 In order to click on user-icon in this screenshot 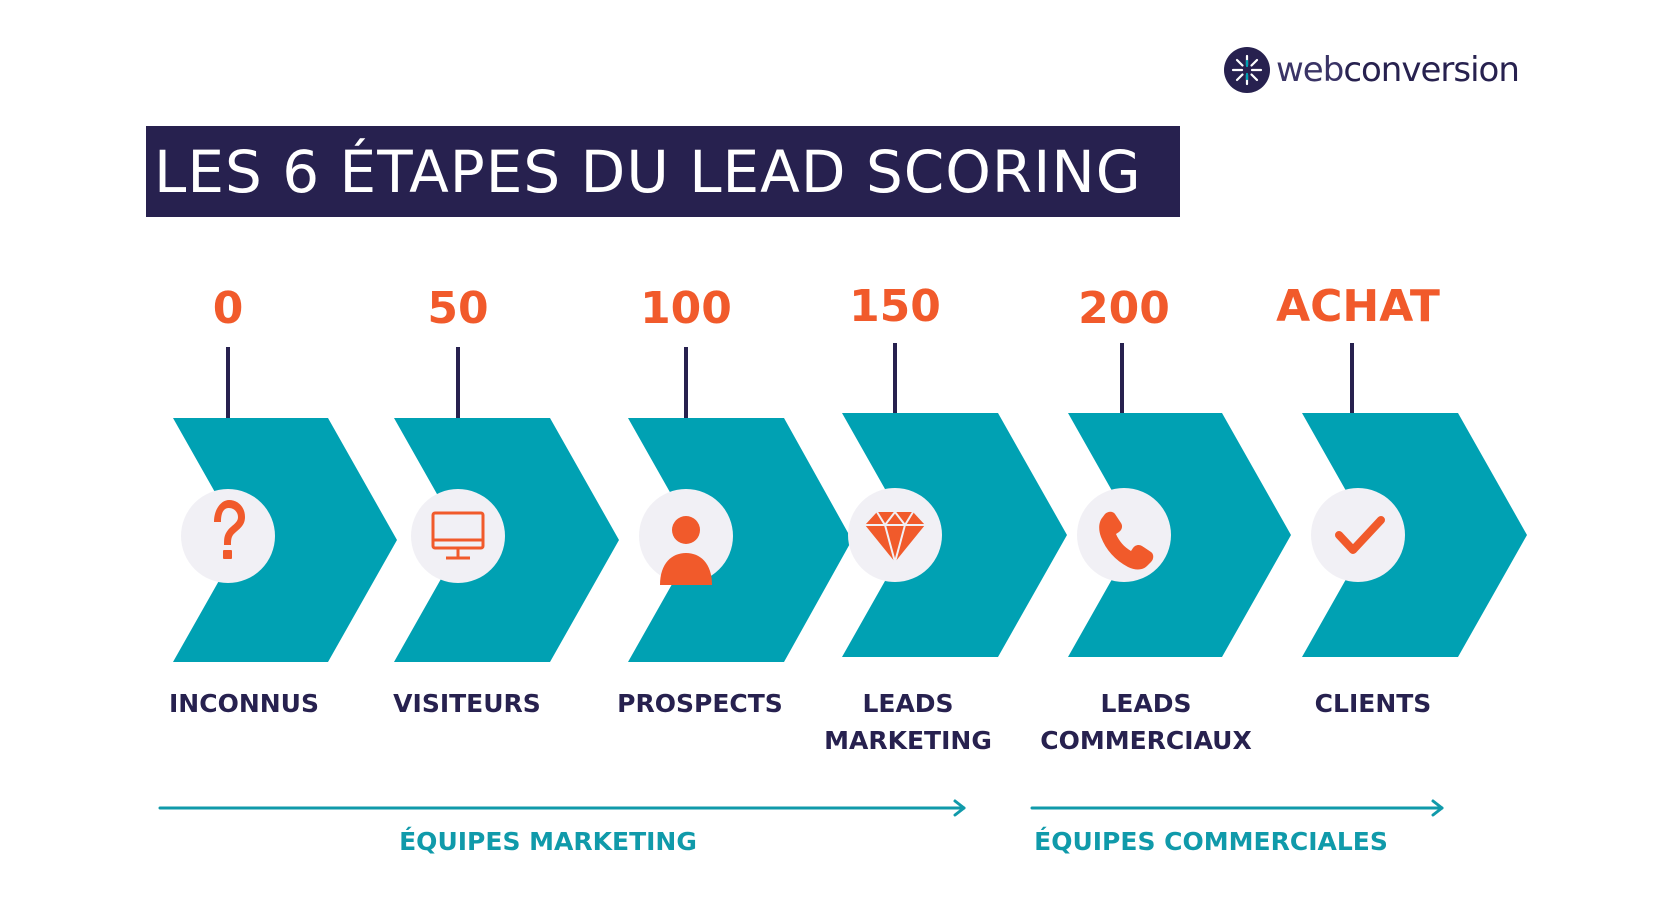, I will do `click(686, 550)`.